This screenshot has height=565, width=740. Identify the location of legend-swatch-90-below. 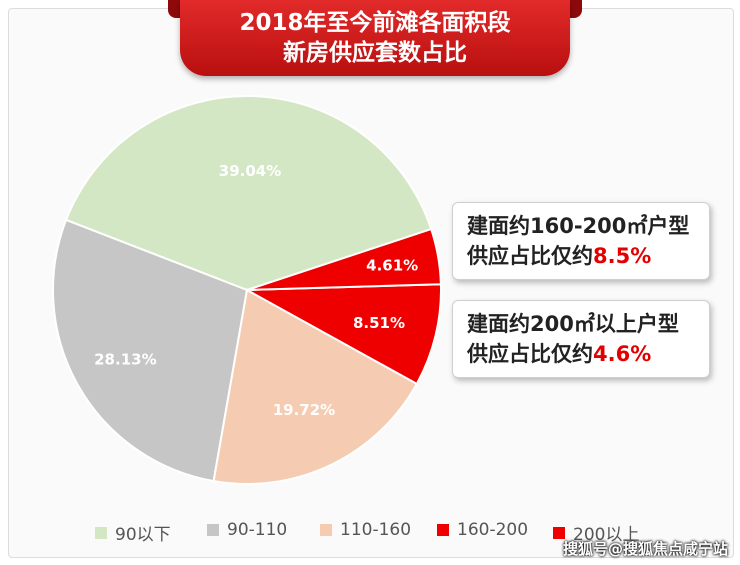
(101, 532).